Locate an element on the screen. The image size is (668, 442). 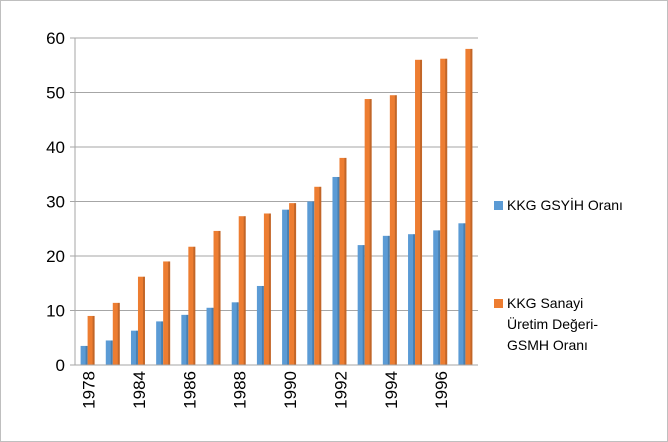
x-tick-label: 1988 is located at coordinates (240, 390).